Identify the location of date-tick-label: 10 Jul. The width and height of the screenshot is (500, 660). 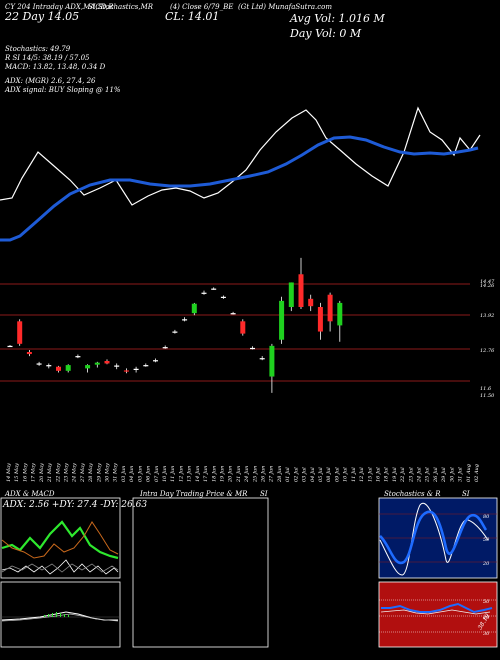
(346, 474).